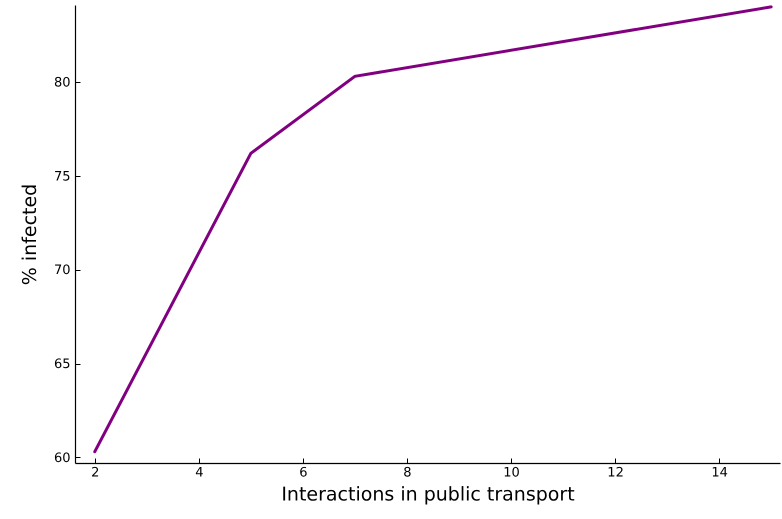 The height and width of the screenshot is (519, 782). What do you see at coordinates (62, 364) in the screenshot?
I see `y-tick-label: 65` at bounding box center [62, 364].